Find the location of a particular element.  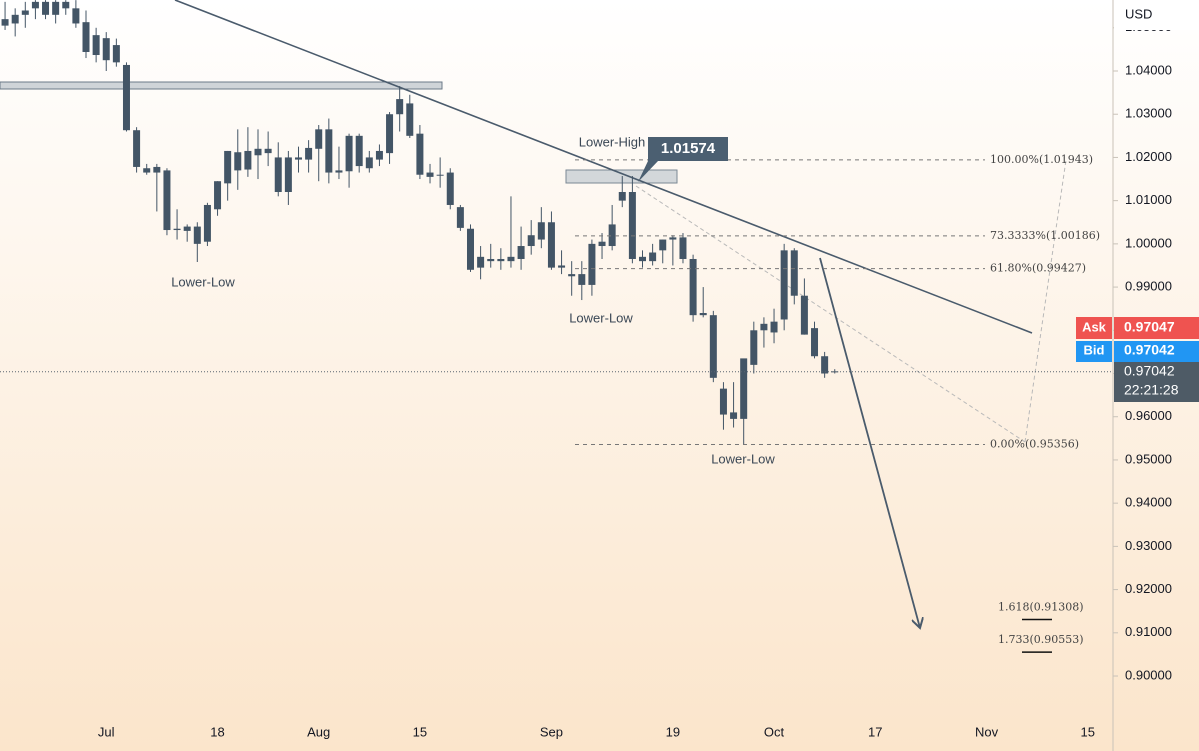

y-tick-label: 0.92000 is located at coordinates (1148, 588).